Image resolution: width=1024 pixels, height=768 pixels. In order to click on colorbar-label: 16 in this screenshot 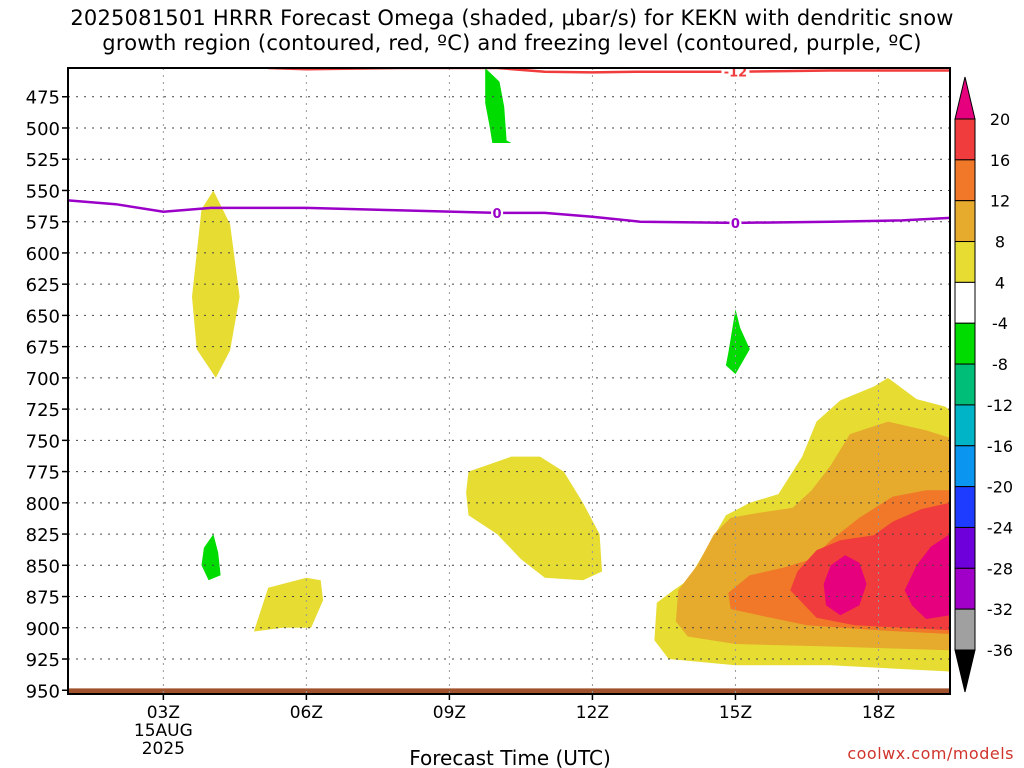, I will do `click(1000, 160)`.